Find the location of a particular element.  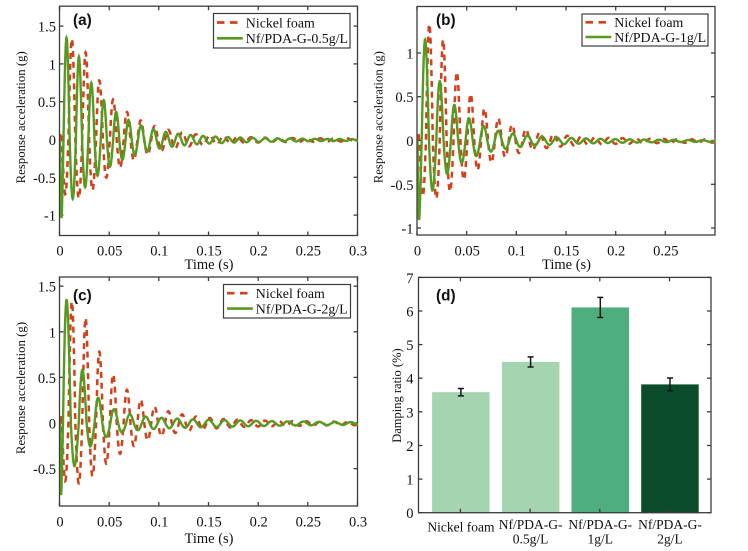

svg-text: 4 is located at coordinates (410, 380).